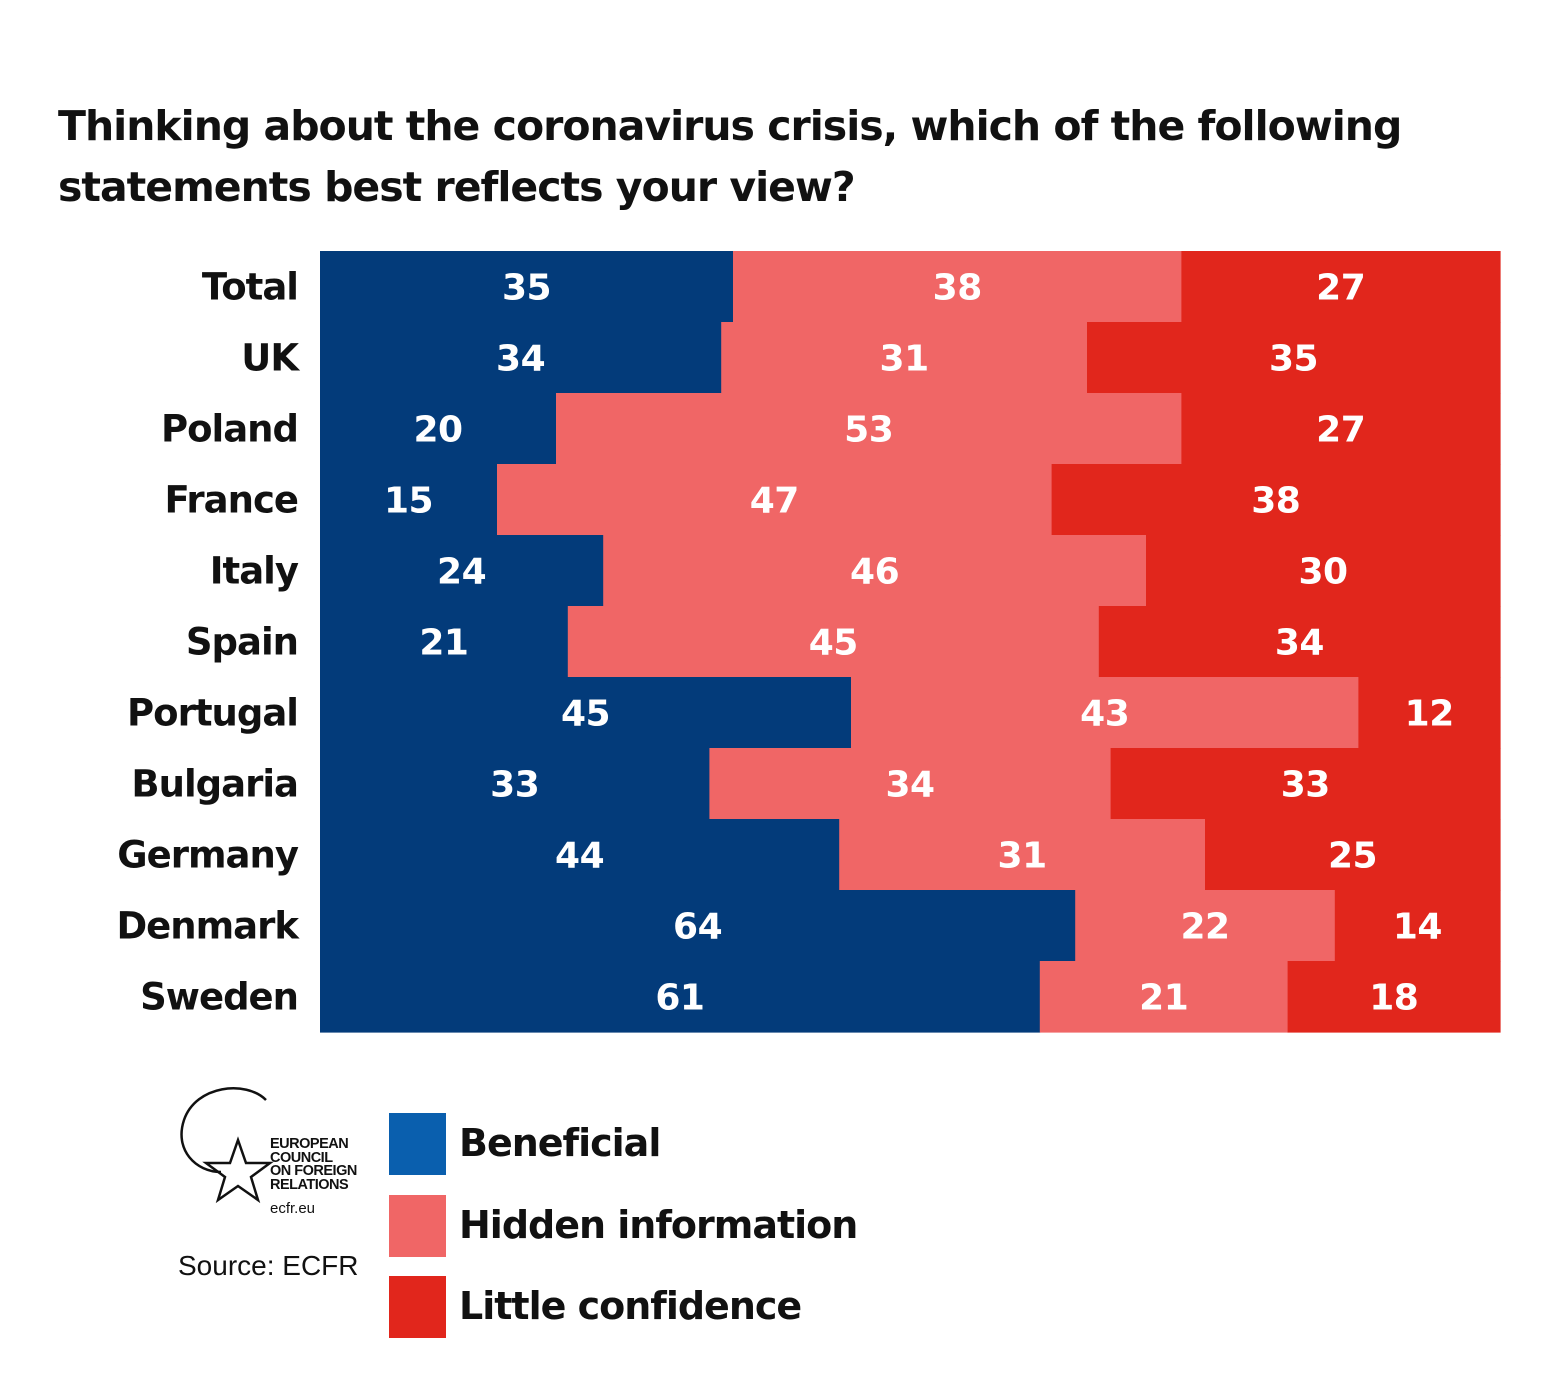 Image resolution: width=1560 pixels, height=1392 pixels. I want to click on category-label-poland: Poland, so click(229, 429).